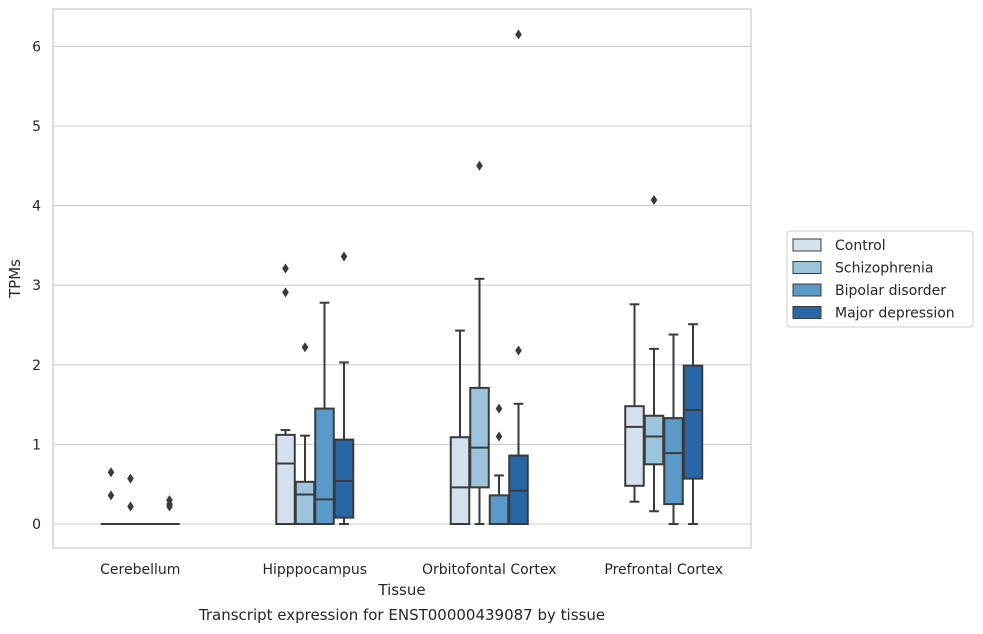 This screenshot has height=634, width=983. What do you see at coordinates (140, 570) in the screenshot?
I see `x-tick-label: Cerebellum` at bounding box center [140, 570].